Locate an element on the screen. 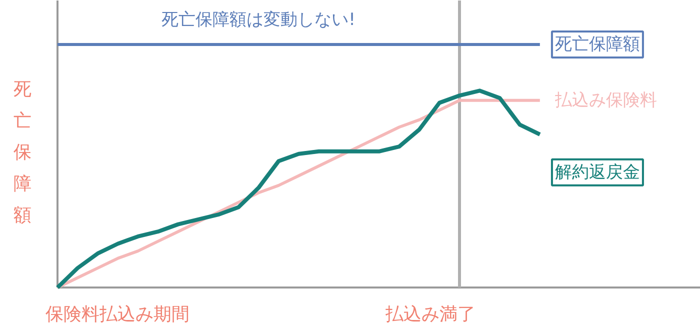 Image resolution: width=700 pixels, height=334 pixels. x-axis-title: 保険料払込み期間 is located at coordinates (118, 314).